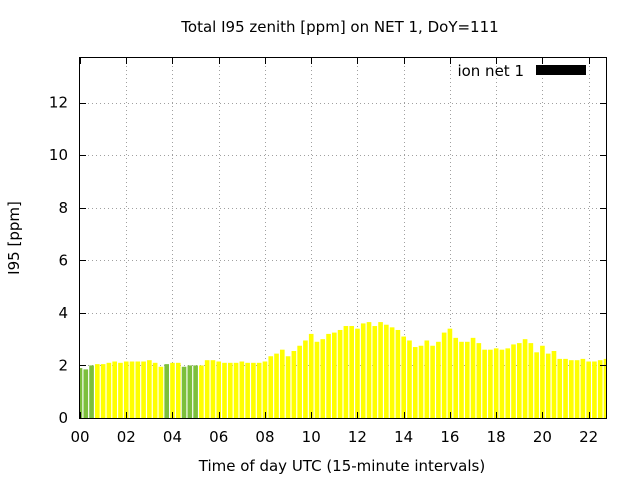 The height and width of the screenshot is (480, 640). What do you see at coordinates (58, 155) in the screenshot?
I see `y-tick-label: 10` at bounding box center [58, 155].